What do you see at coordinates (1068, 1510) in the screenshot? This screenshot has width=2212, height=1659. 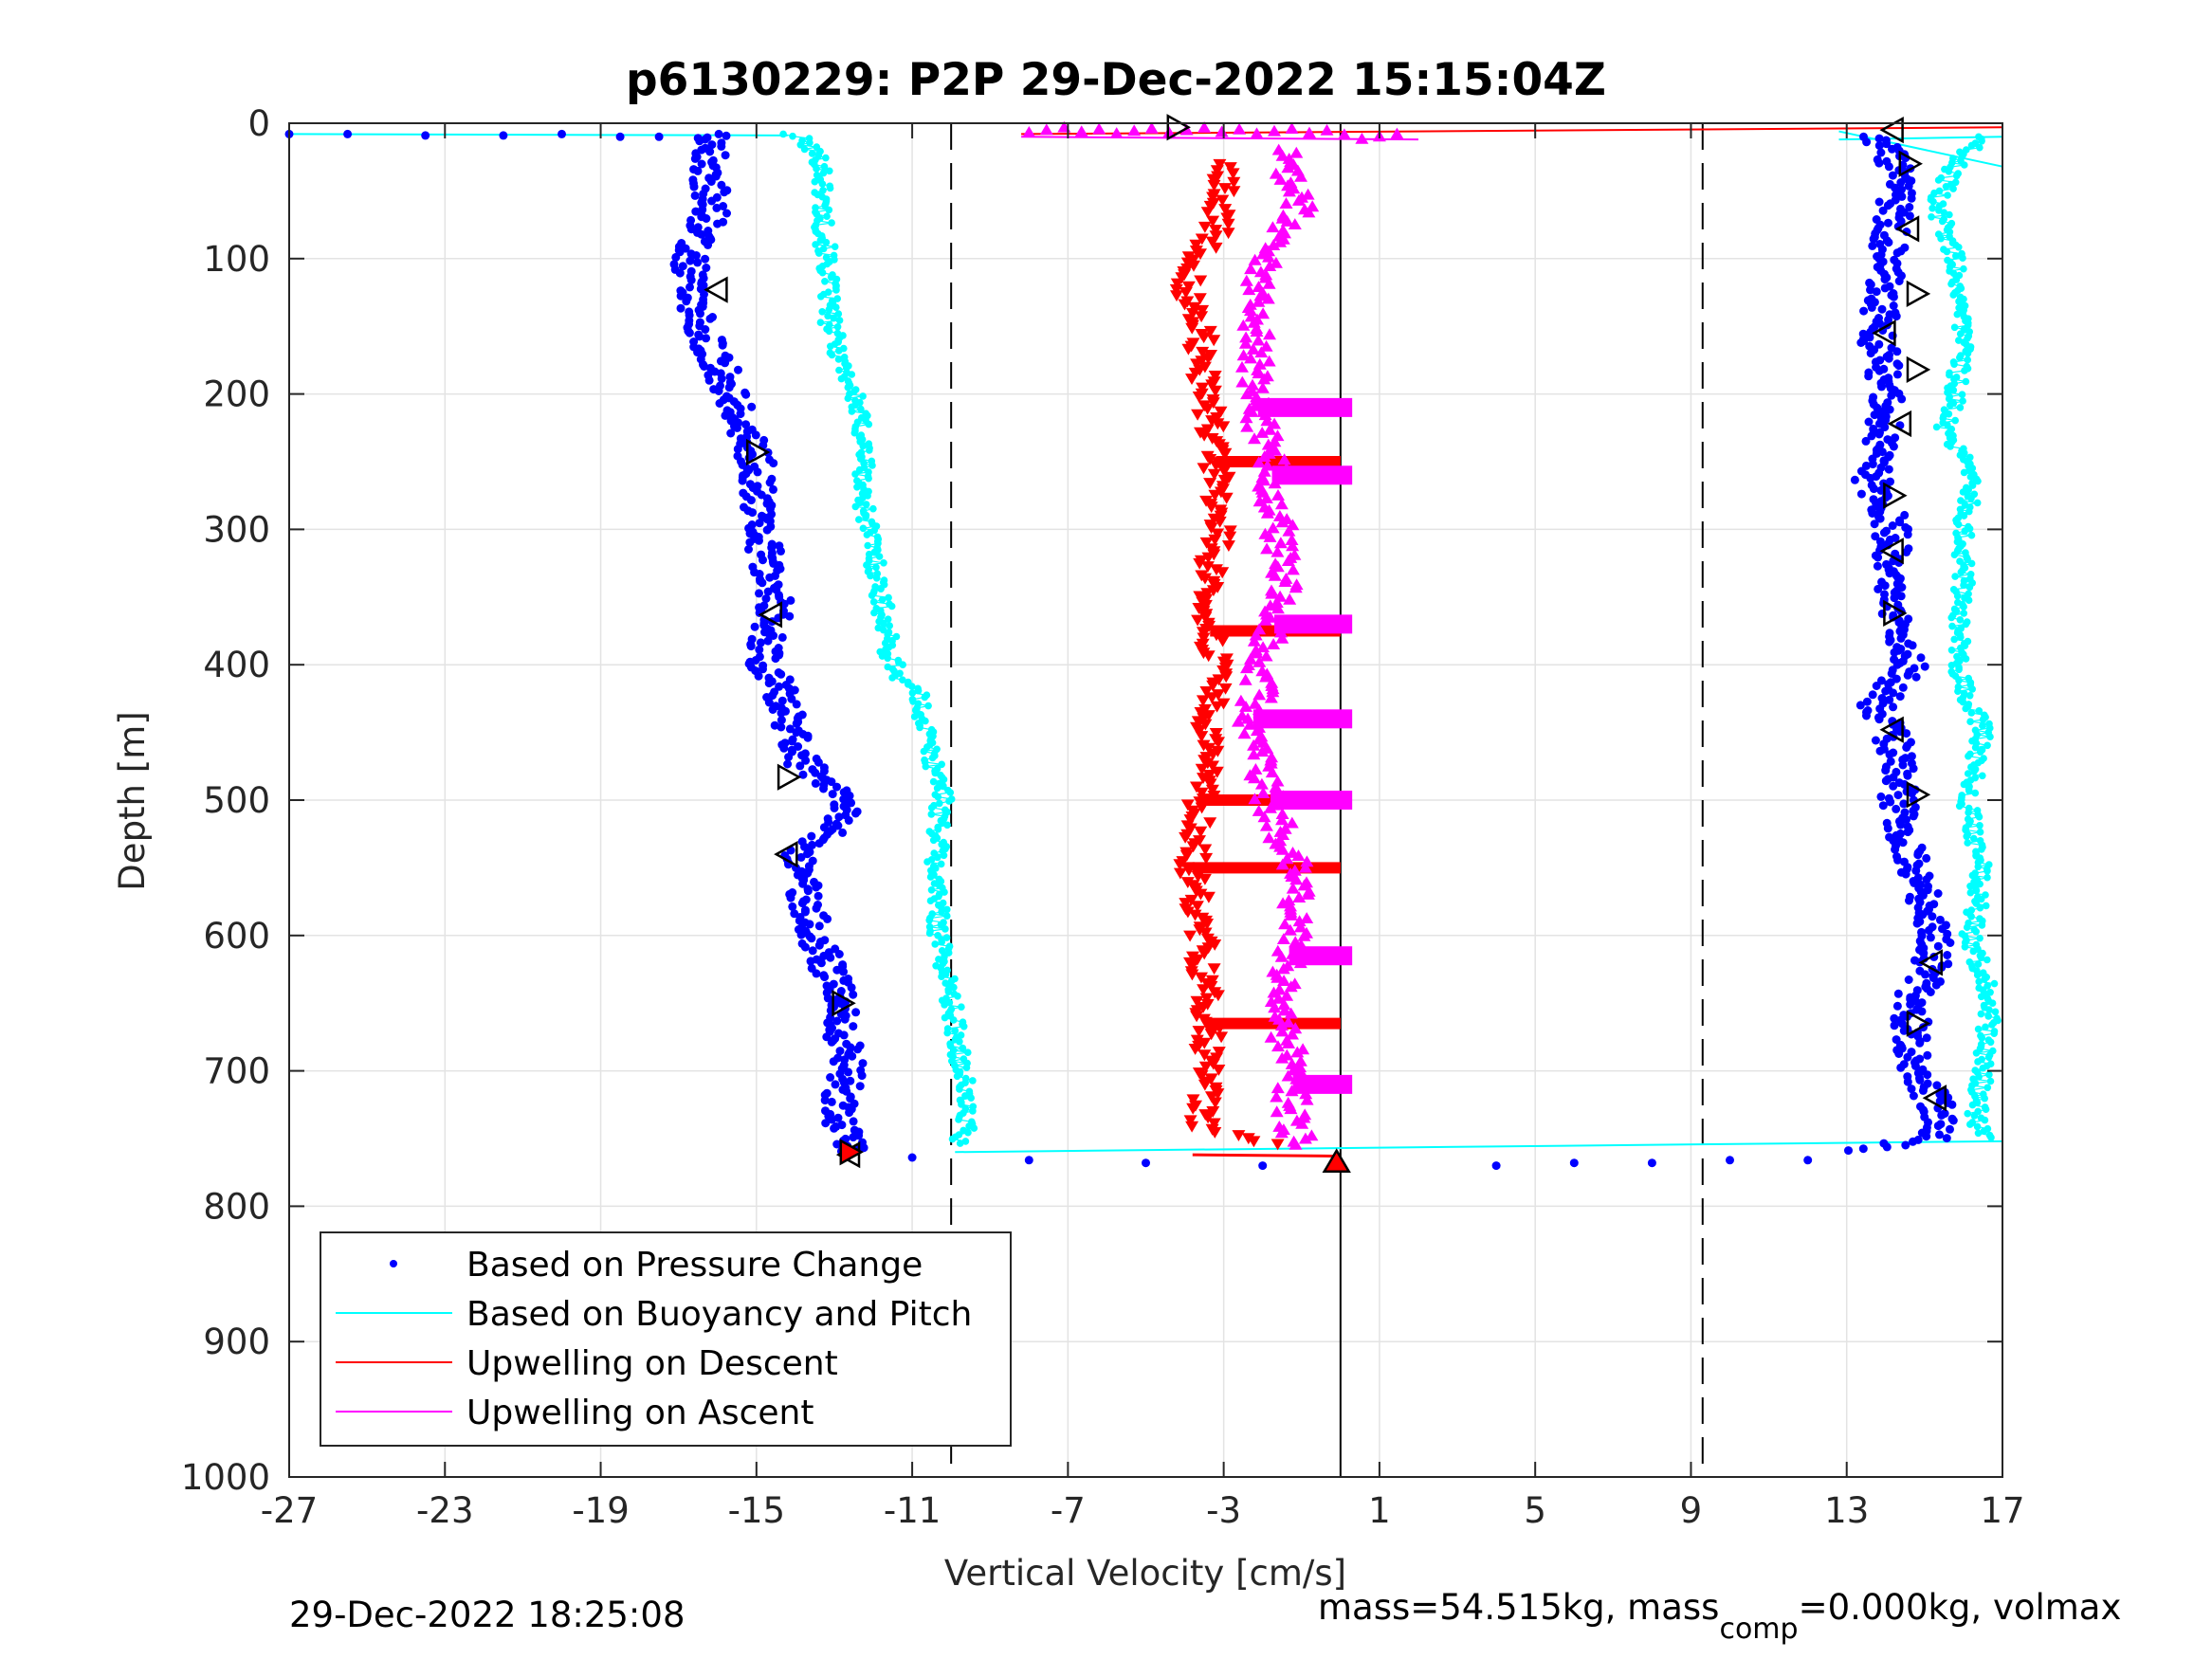 I see `x-tick-label-5: -7` at bounding box center [1068, 1510].